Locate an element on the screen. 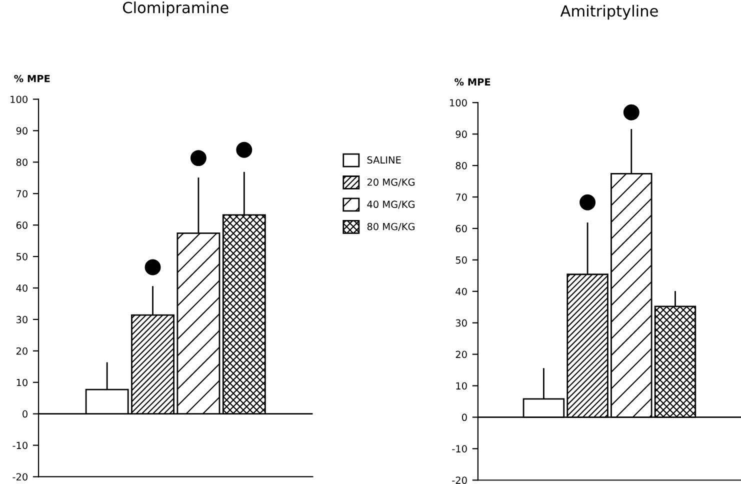 Image resolution: width=741 pixels, height=484 pixels. legend-label: 20 MG/KG is located at coordinates (390, 182).